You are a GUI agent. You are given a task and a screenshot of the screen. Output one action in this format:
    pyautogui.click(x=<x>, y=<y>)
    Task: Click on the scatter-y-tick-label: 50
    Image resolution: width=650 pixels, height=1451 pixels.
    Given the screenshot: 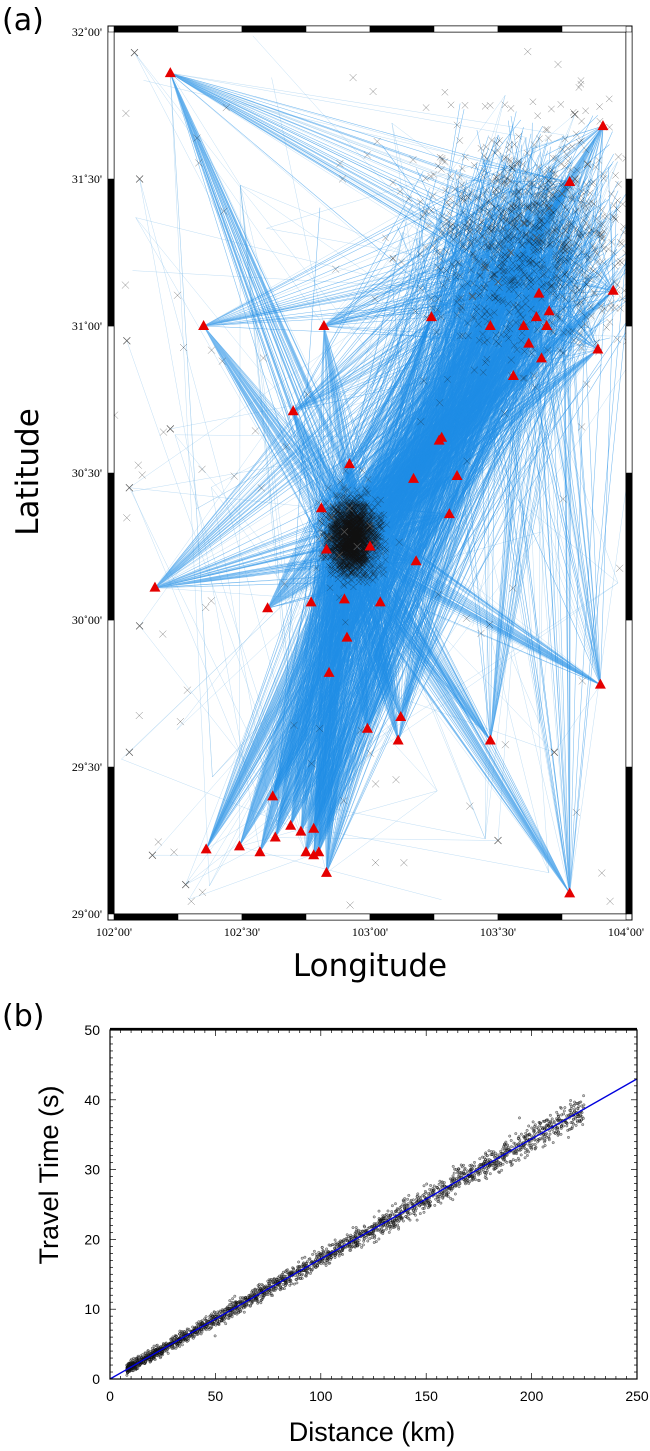 What is the action you would take?
    pyautogui.click(x=92, y=1030)
    